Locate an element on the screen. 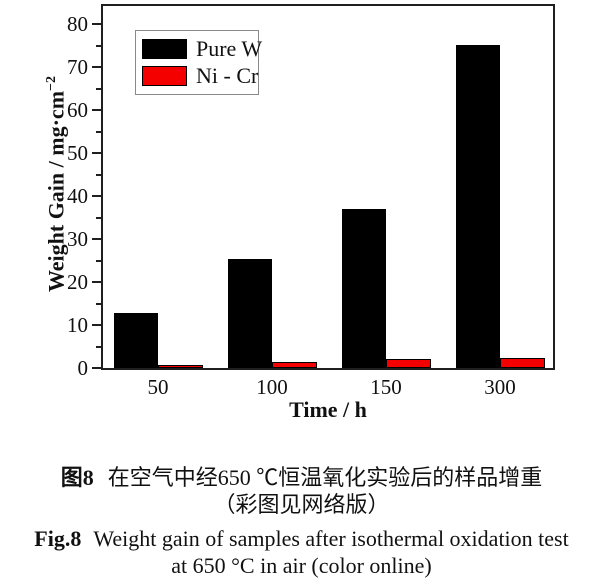 Image resolution: width=603 pixels, height=586 pixels. y-axis-tick-label: 20 is located at coordinates (77, 282).